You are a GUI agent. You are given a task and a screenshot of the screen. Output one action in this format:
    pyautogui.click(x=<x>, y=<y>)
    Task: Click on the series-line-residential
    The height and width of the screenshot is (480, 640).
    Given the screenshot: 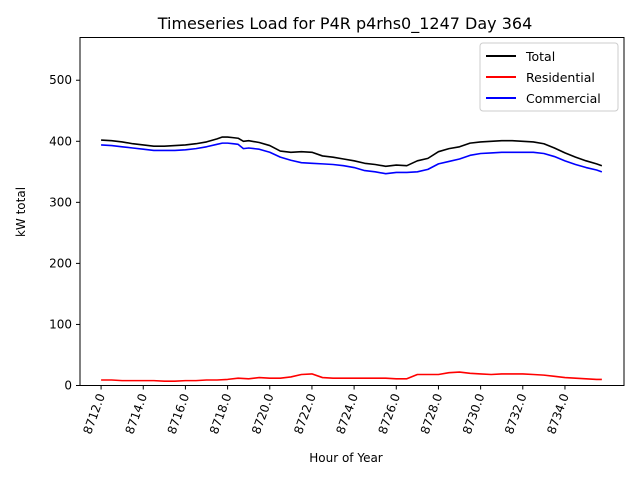 What is the action you would take?
    pyautogui.click(x=351, y=377)
    